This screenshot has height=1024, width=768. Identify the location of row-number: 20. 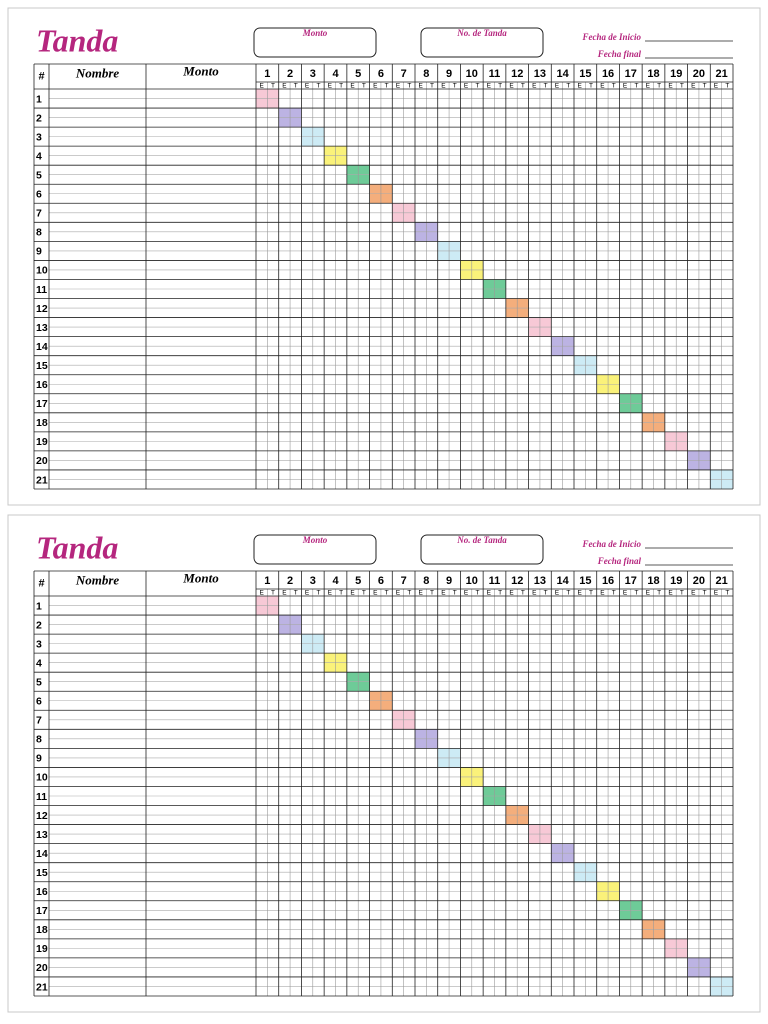
(42, 968).